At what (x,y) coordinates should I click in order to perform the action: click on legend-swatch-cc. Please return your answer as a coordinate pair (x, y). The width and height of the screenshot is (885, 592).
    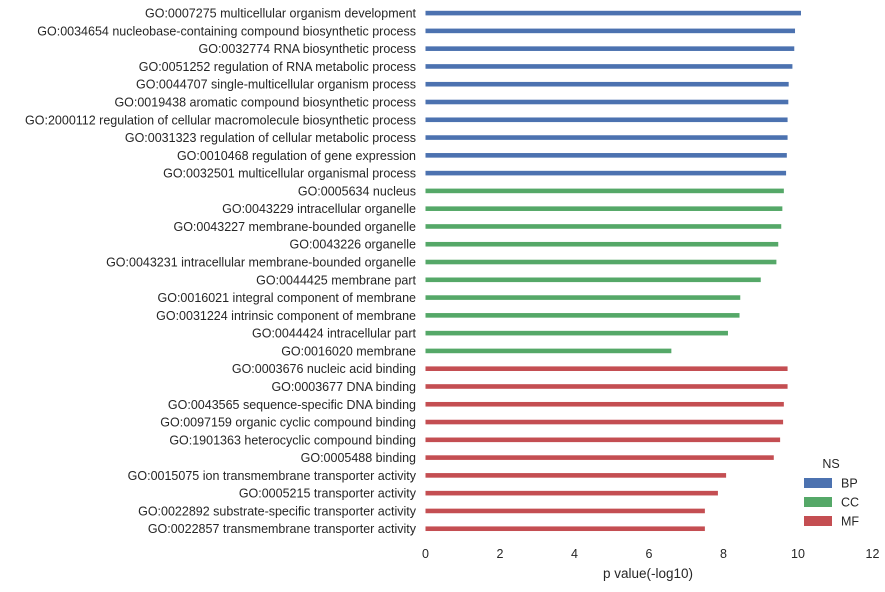
    Looking at the image, I should click on (818, 502).